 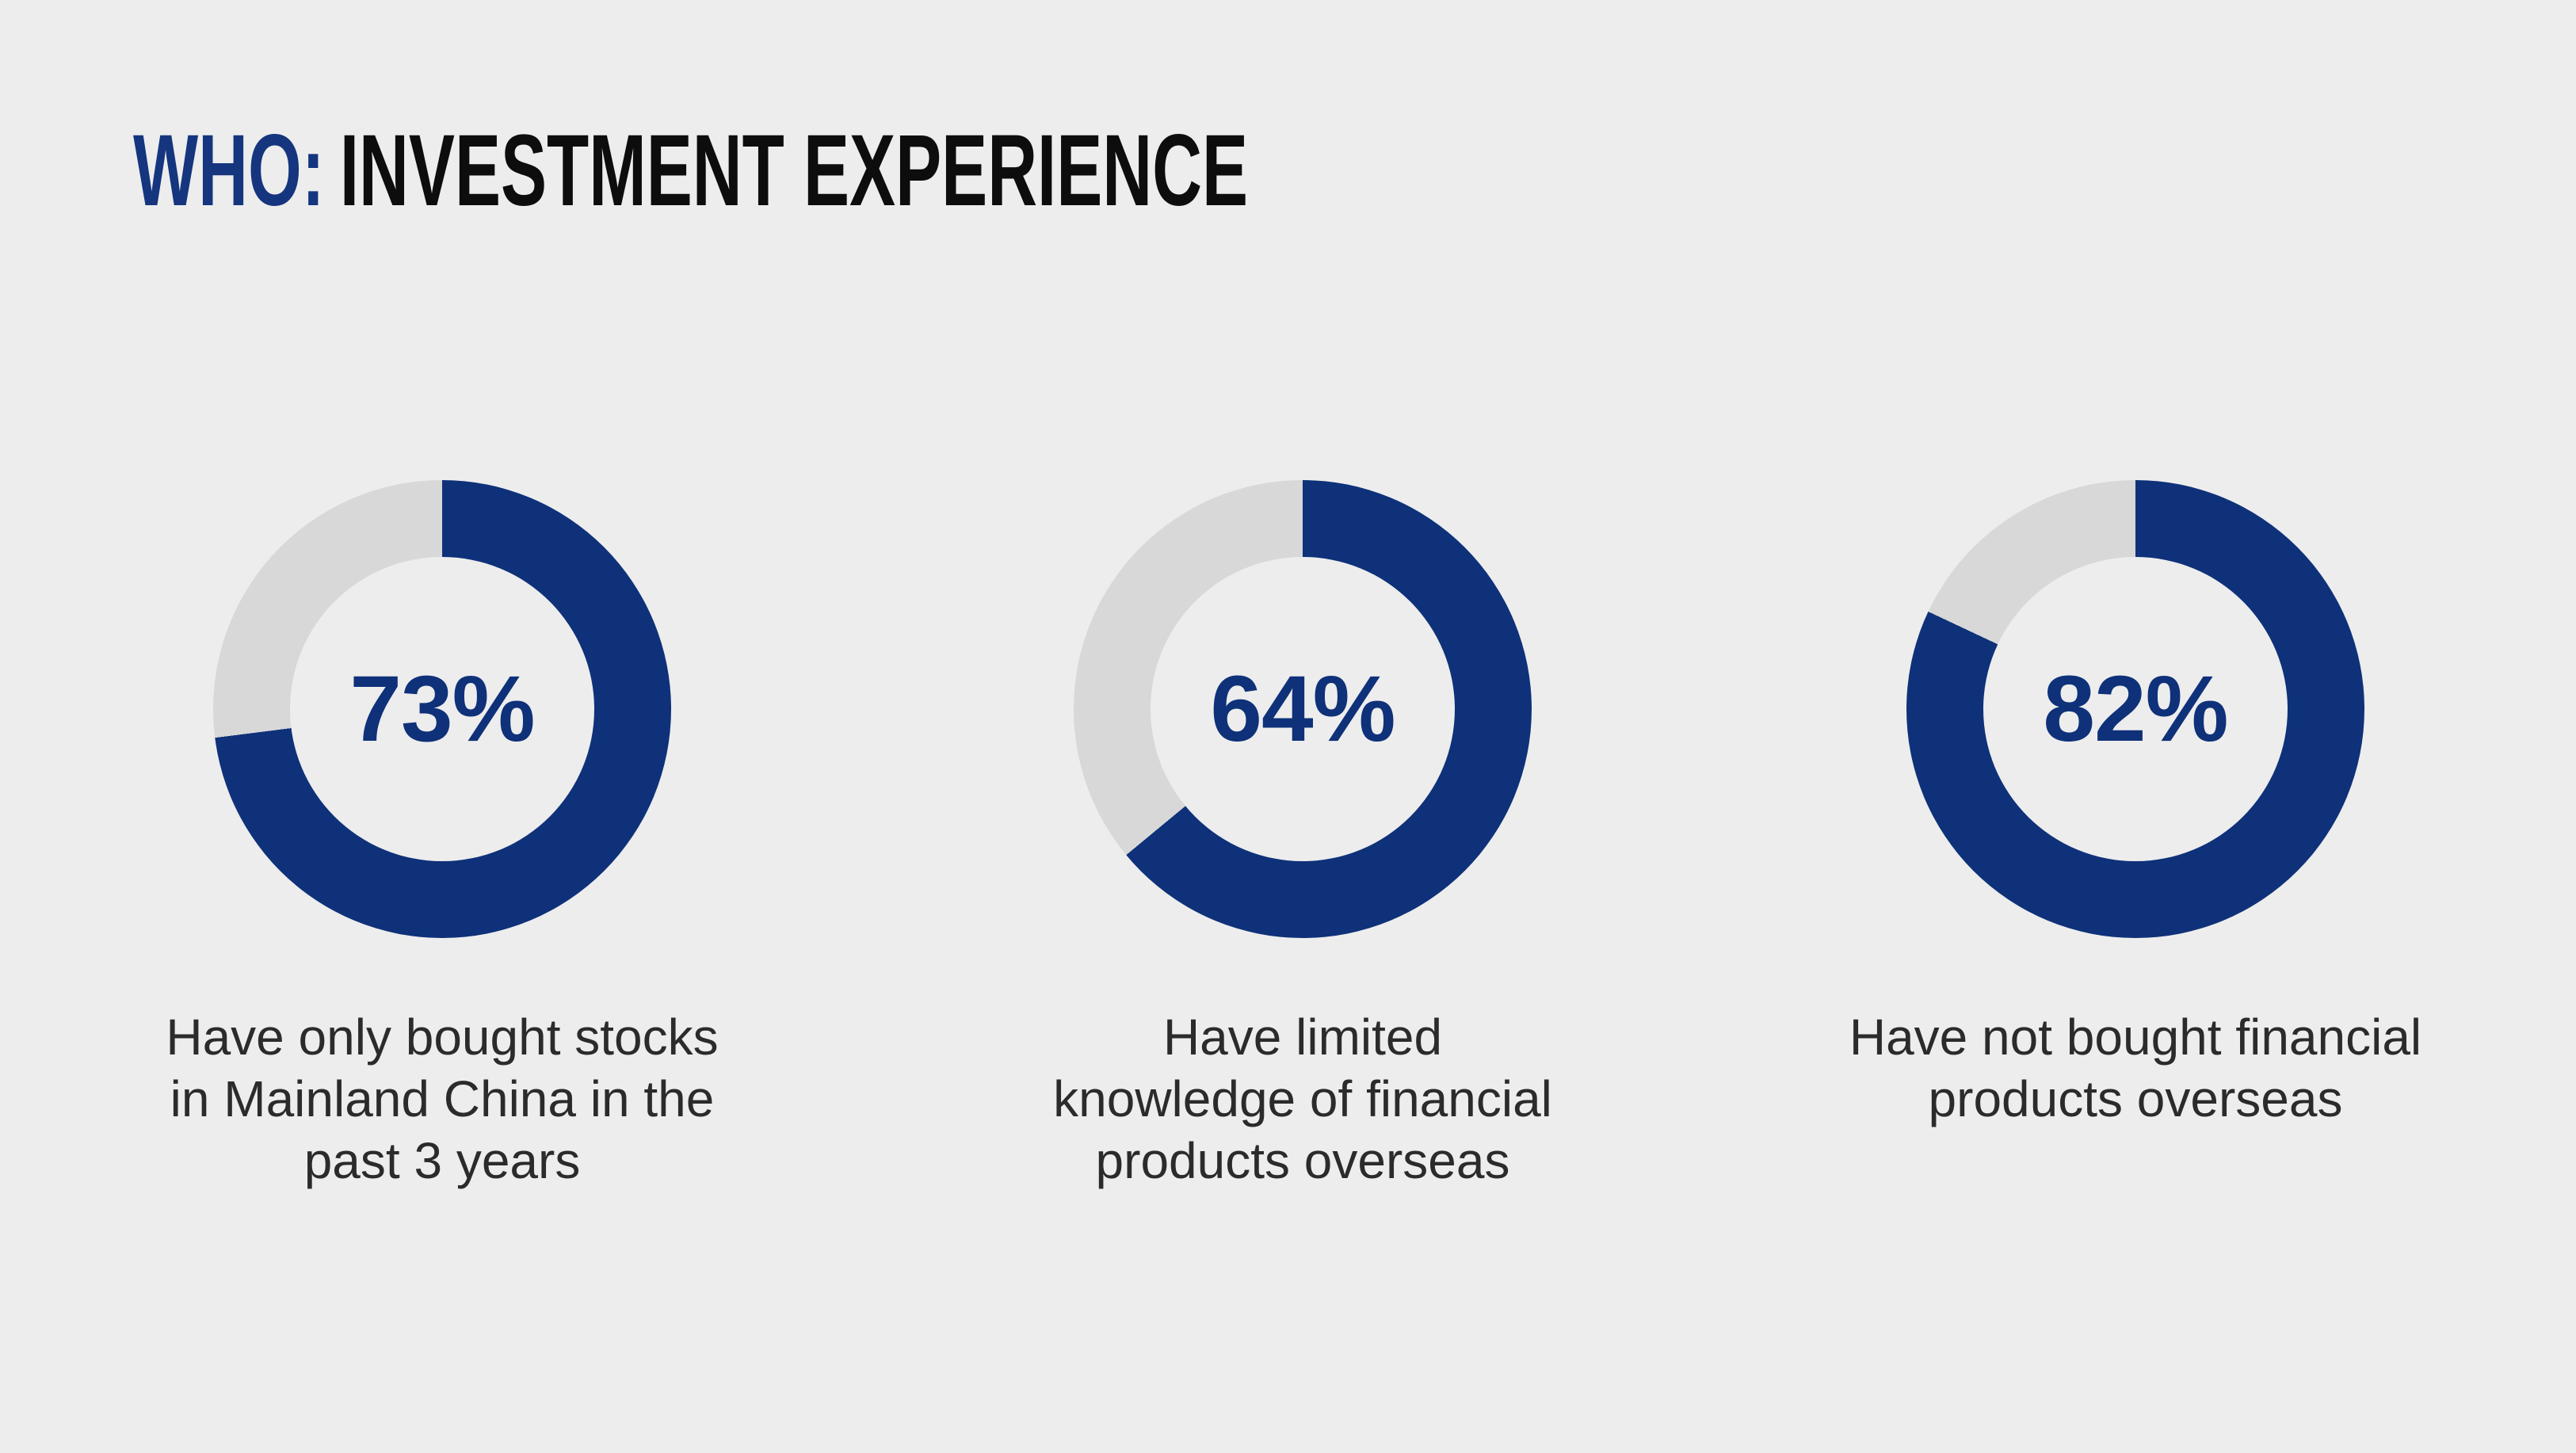 What do you see at coordinates (229, 170) in the screenshot?
I see `page-title-prefix: WHO:` at bounding box center [229, 170].